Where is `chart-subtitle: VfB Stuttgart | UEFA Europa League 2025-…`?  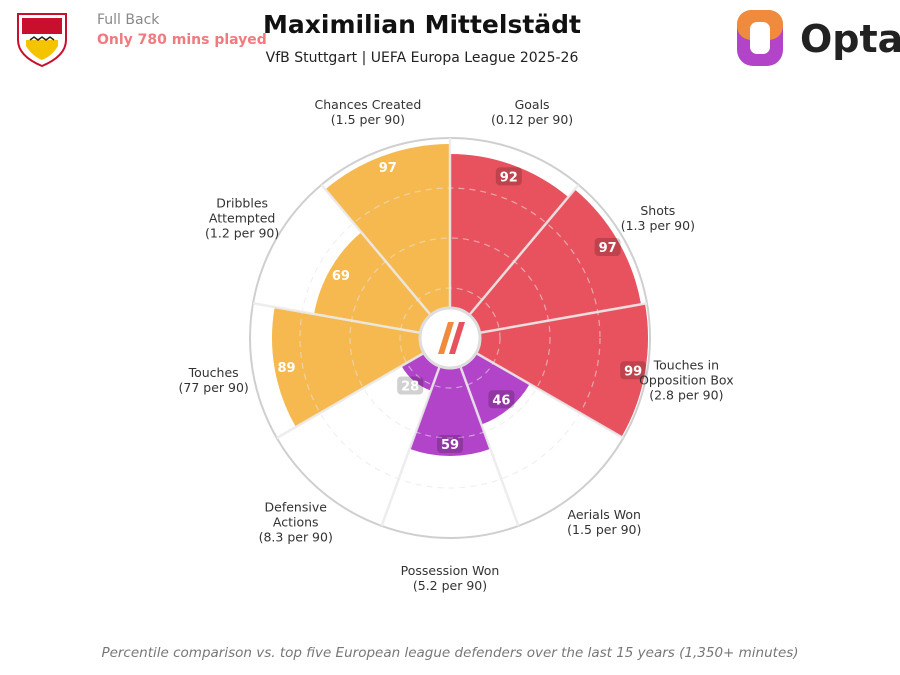
chart-subtitle: VfB Stuttgart | UEFA Europa League 2025-… is located at coordinates (422, 58).